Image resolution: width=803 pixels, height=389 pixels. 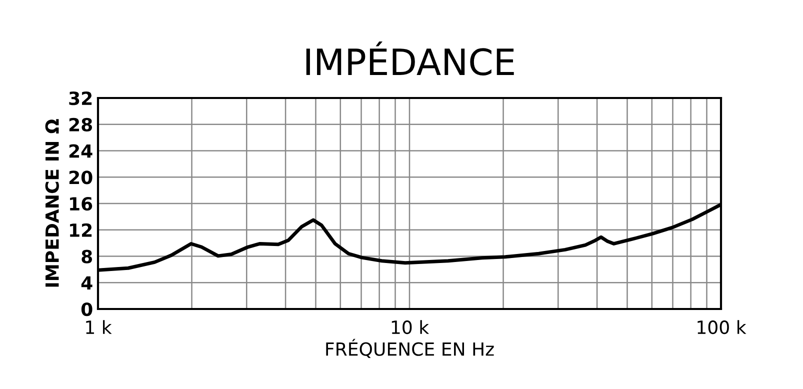 What do you see at coordinates (722, 327) in the screenshot?
I see `x-tick-label: 100 k` at bounding box center [722, 327].